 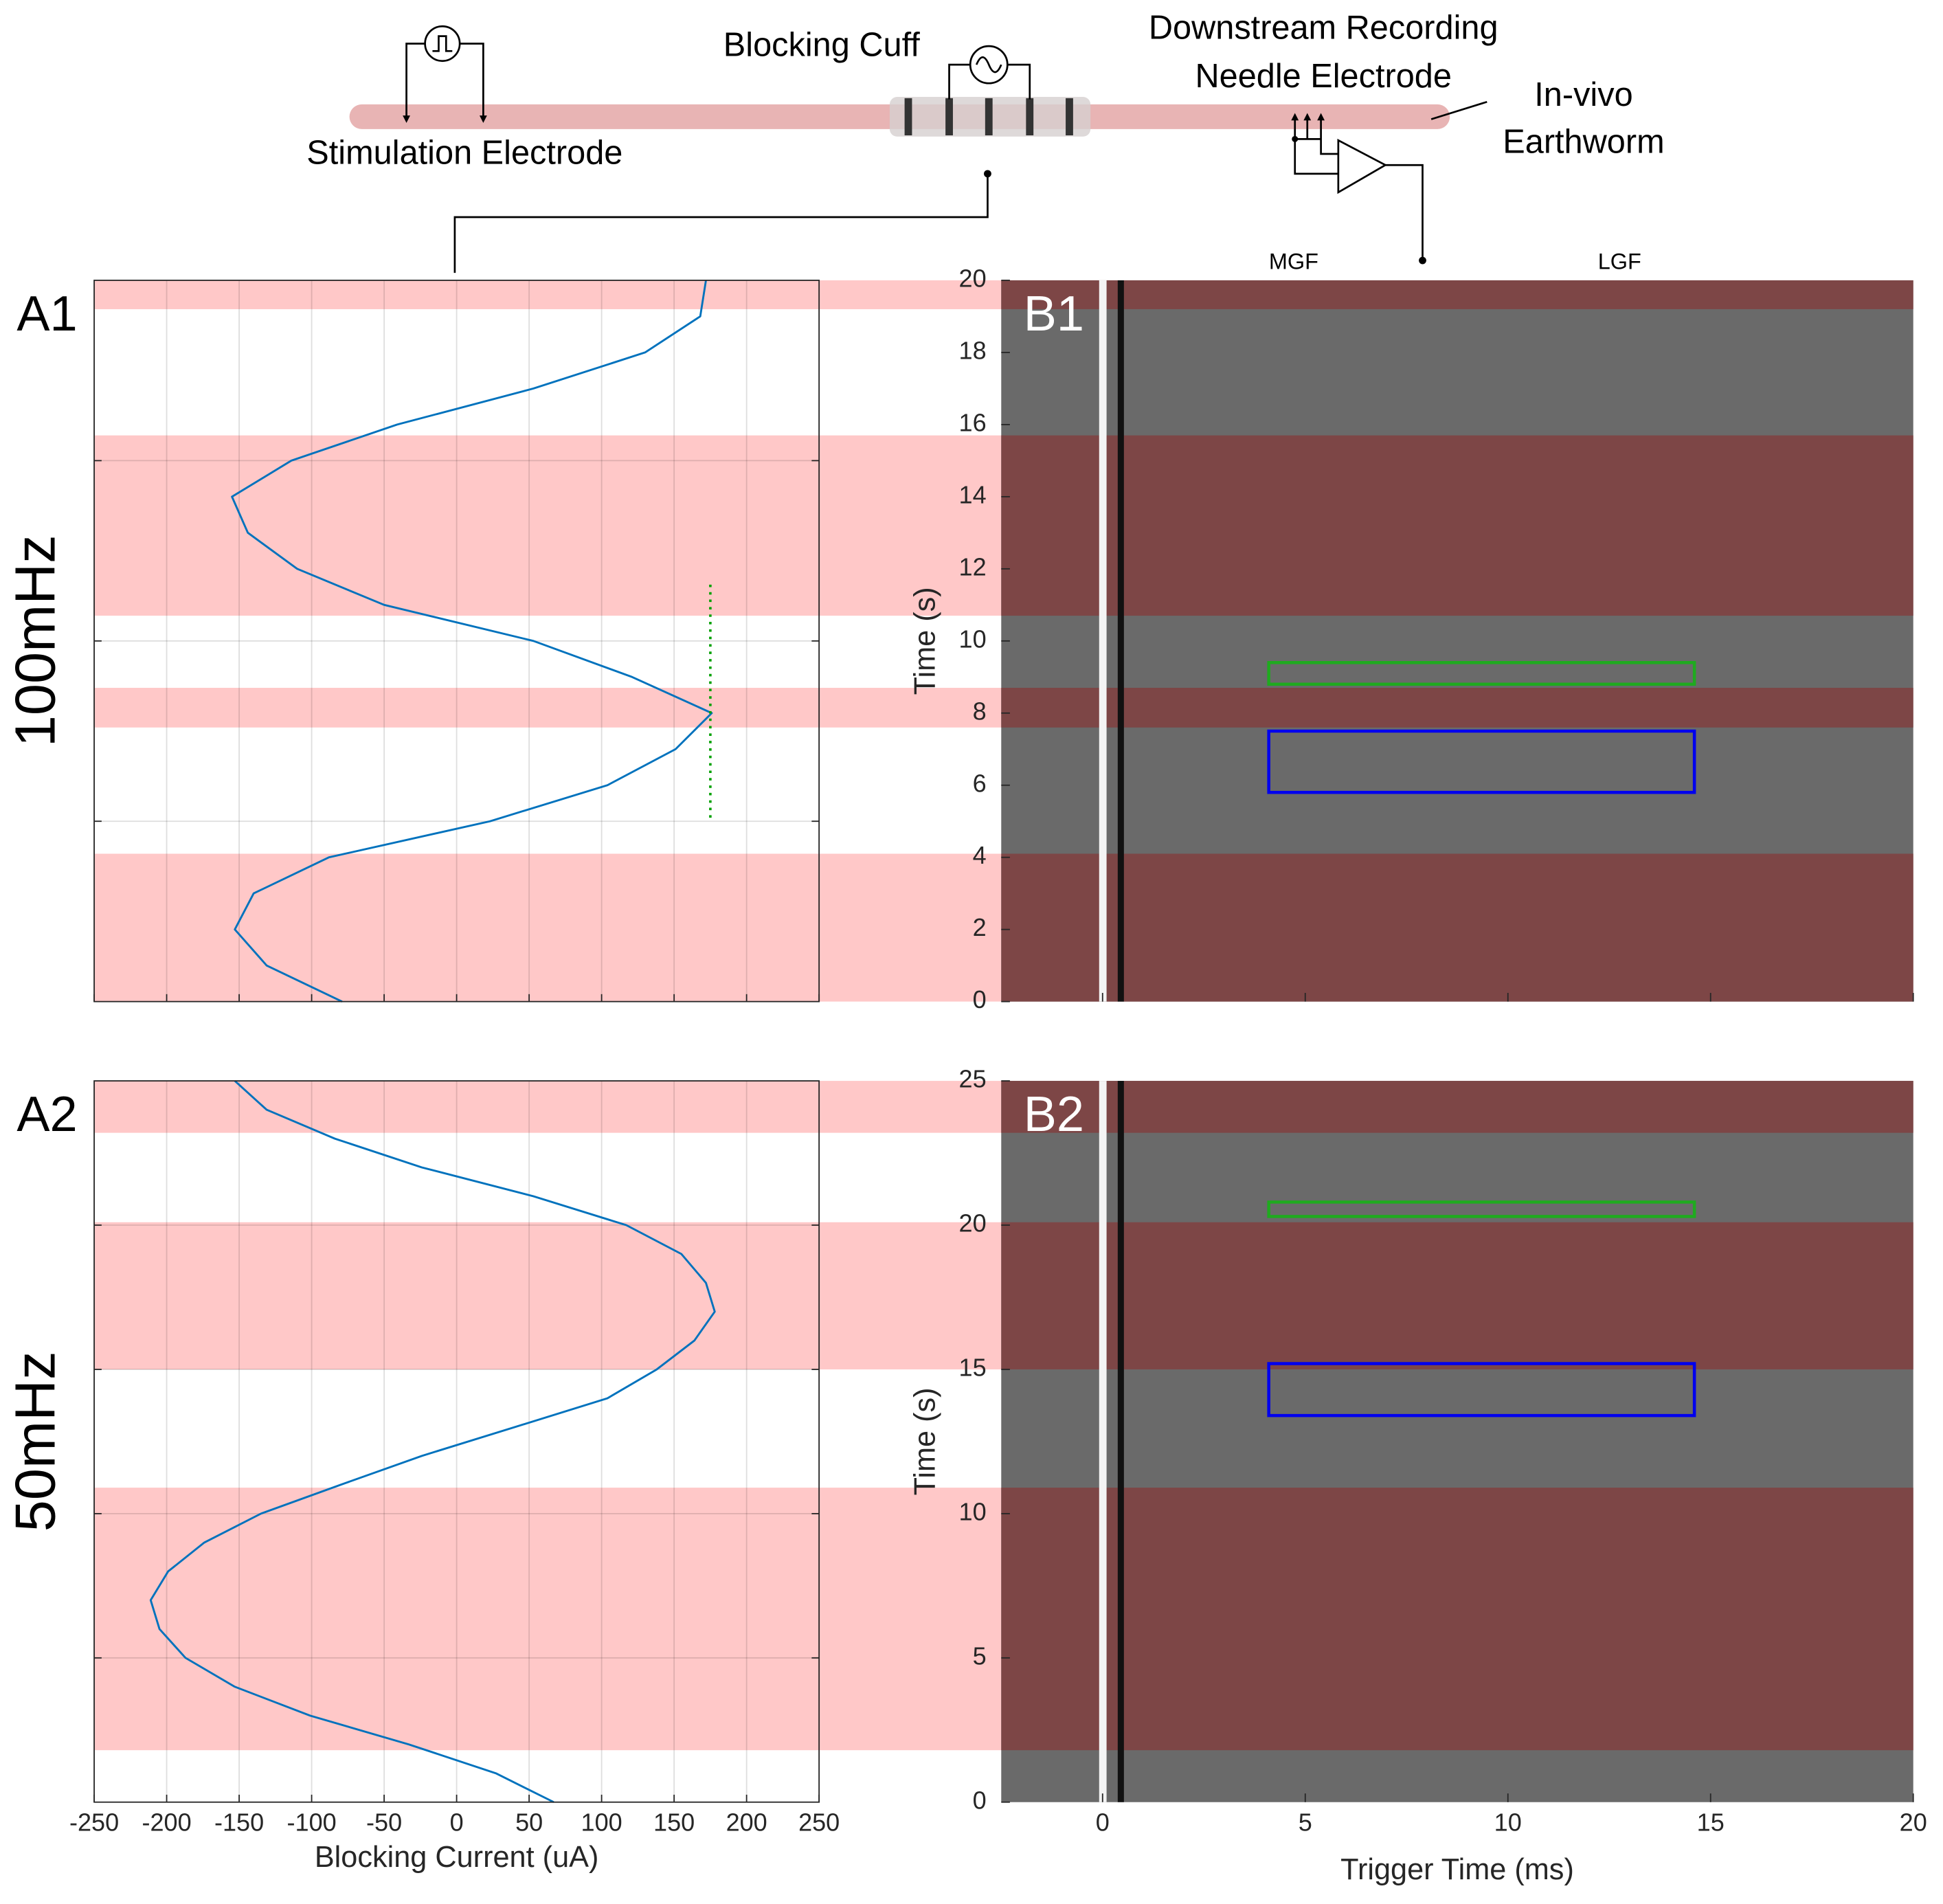 I want to click on subject-label: In-vivo, so click(x=1583, y=94).